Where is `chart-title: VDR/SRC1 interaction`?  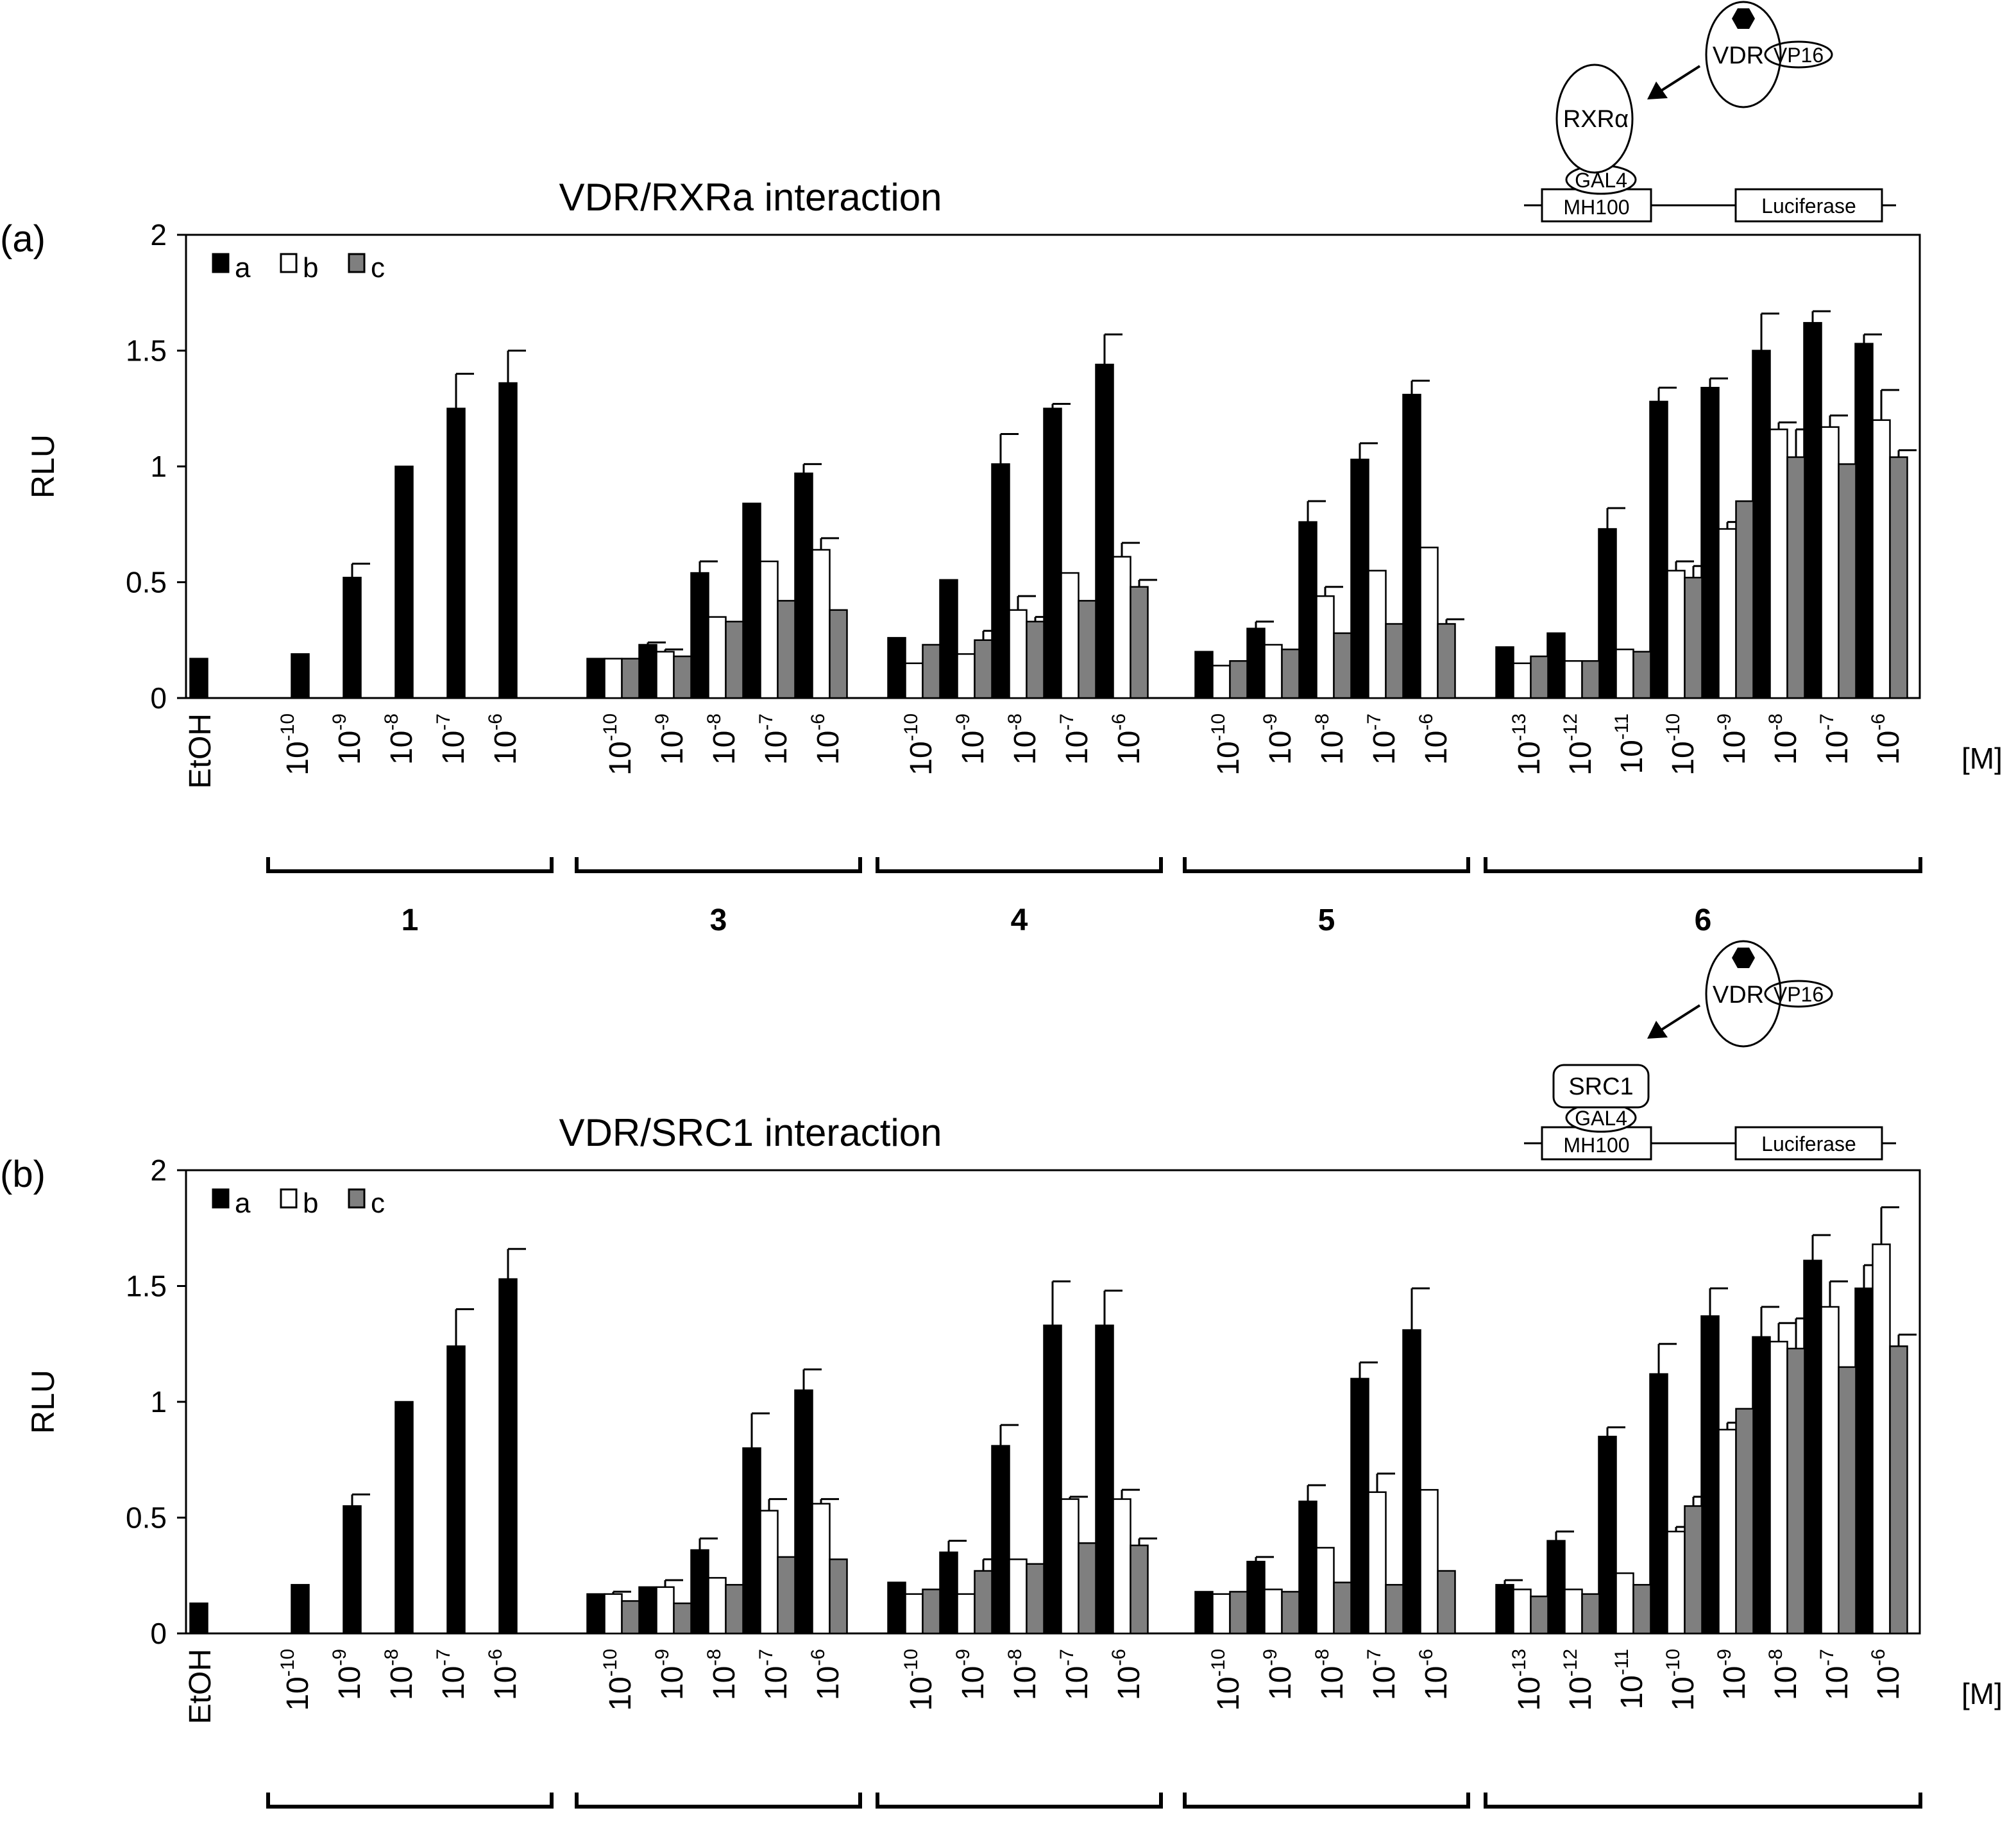
chart-title: VDR/SRC1 interaction is located at coordinates (750, 1132).